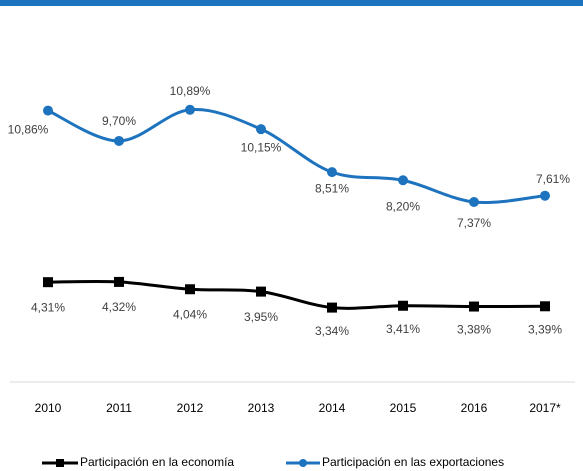 This screenshot has height=471, width=583. Describe the element at coordinates (157, 462) in the screenshot. I see `legend-label: Participación en la economía` at that location.